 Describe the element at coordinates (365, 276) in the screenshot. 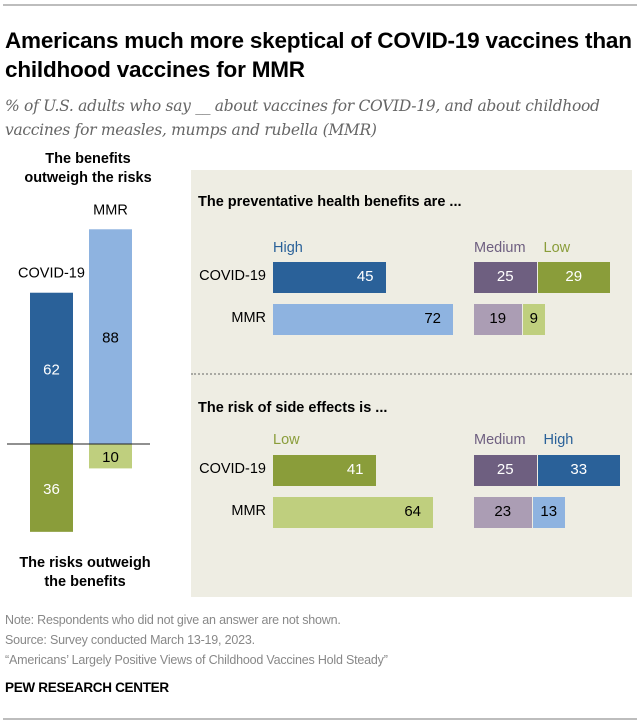

I see `data-label: 45` at that location.